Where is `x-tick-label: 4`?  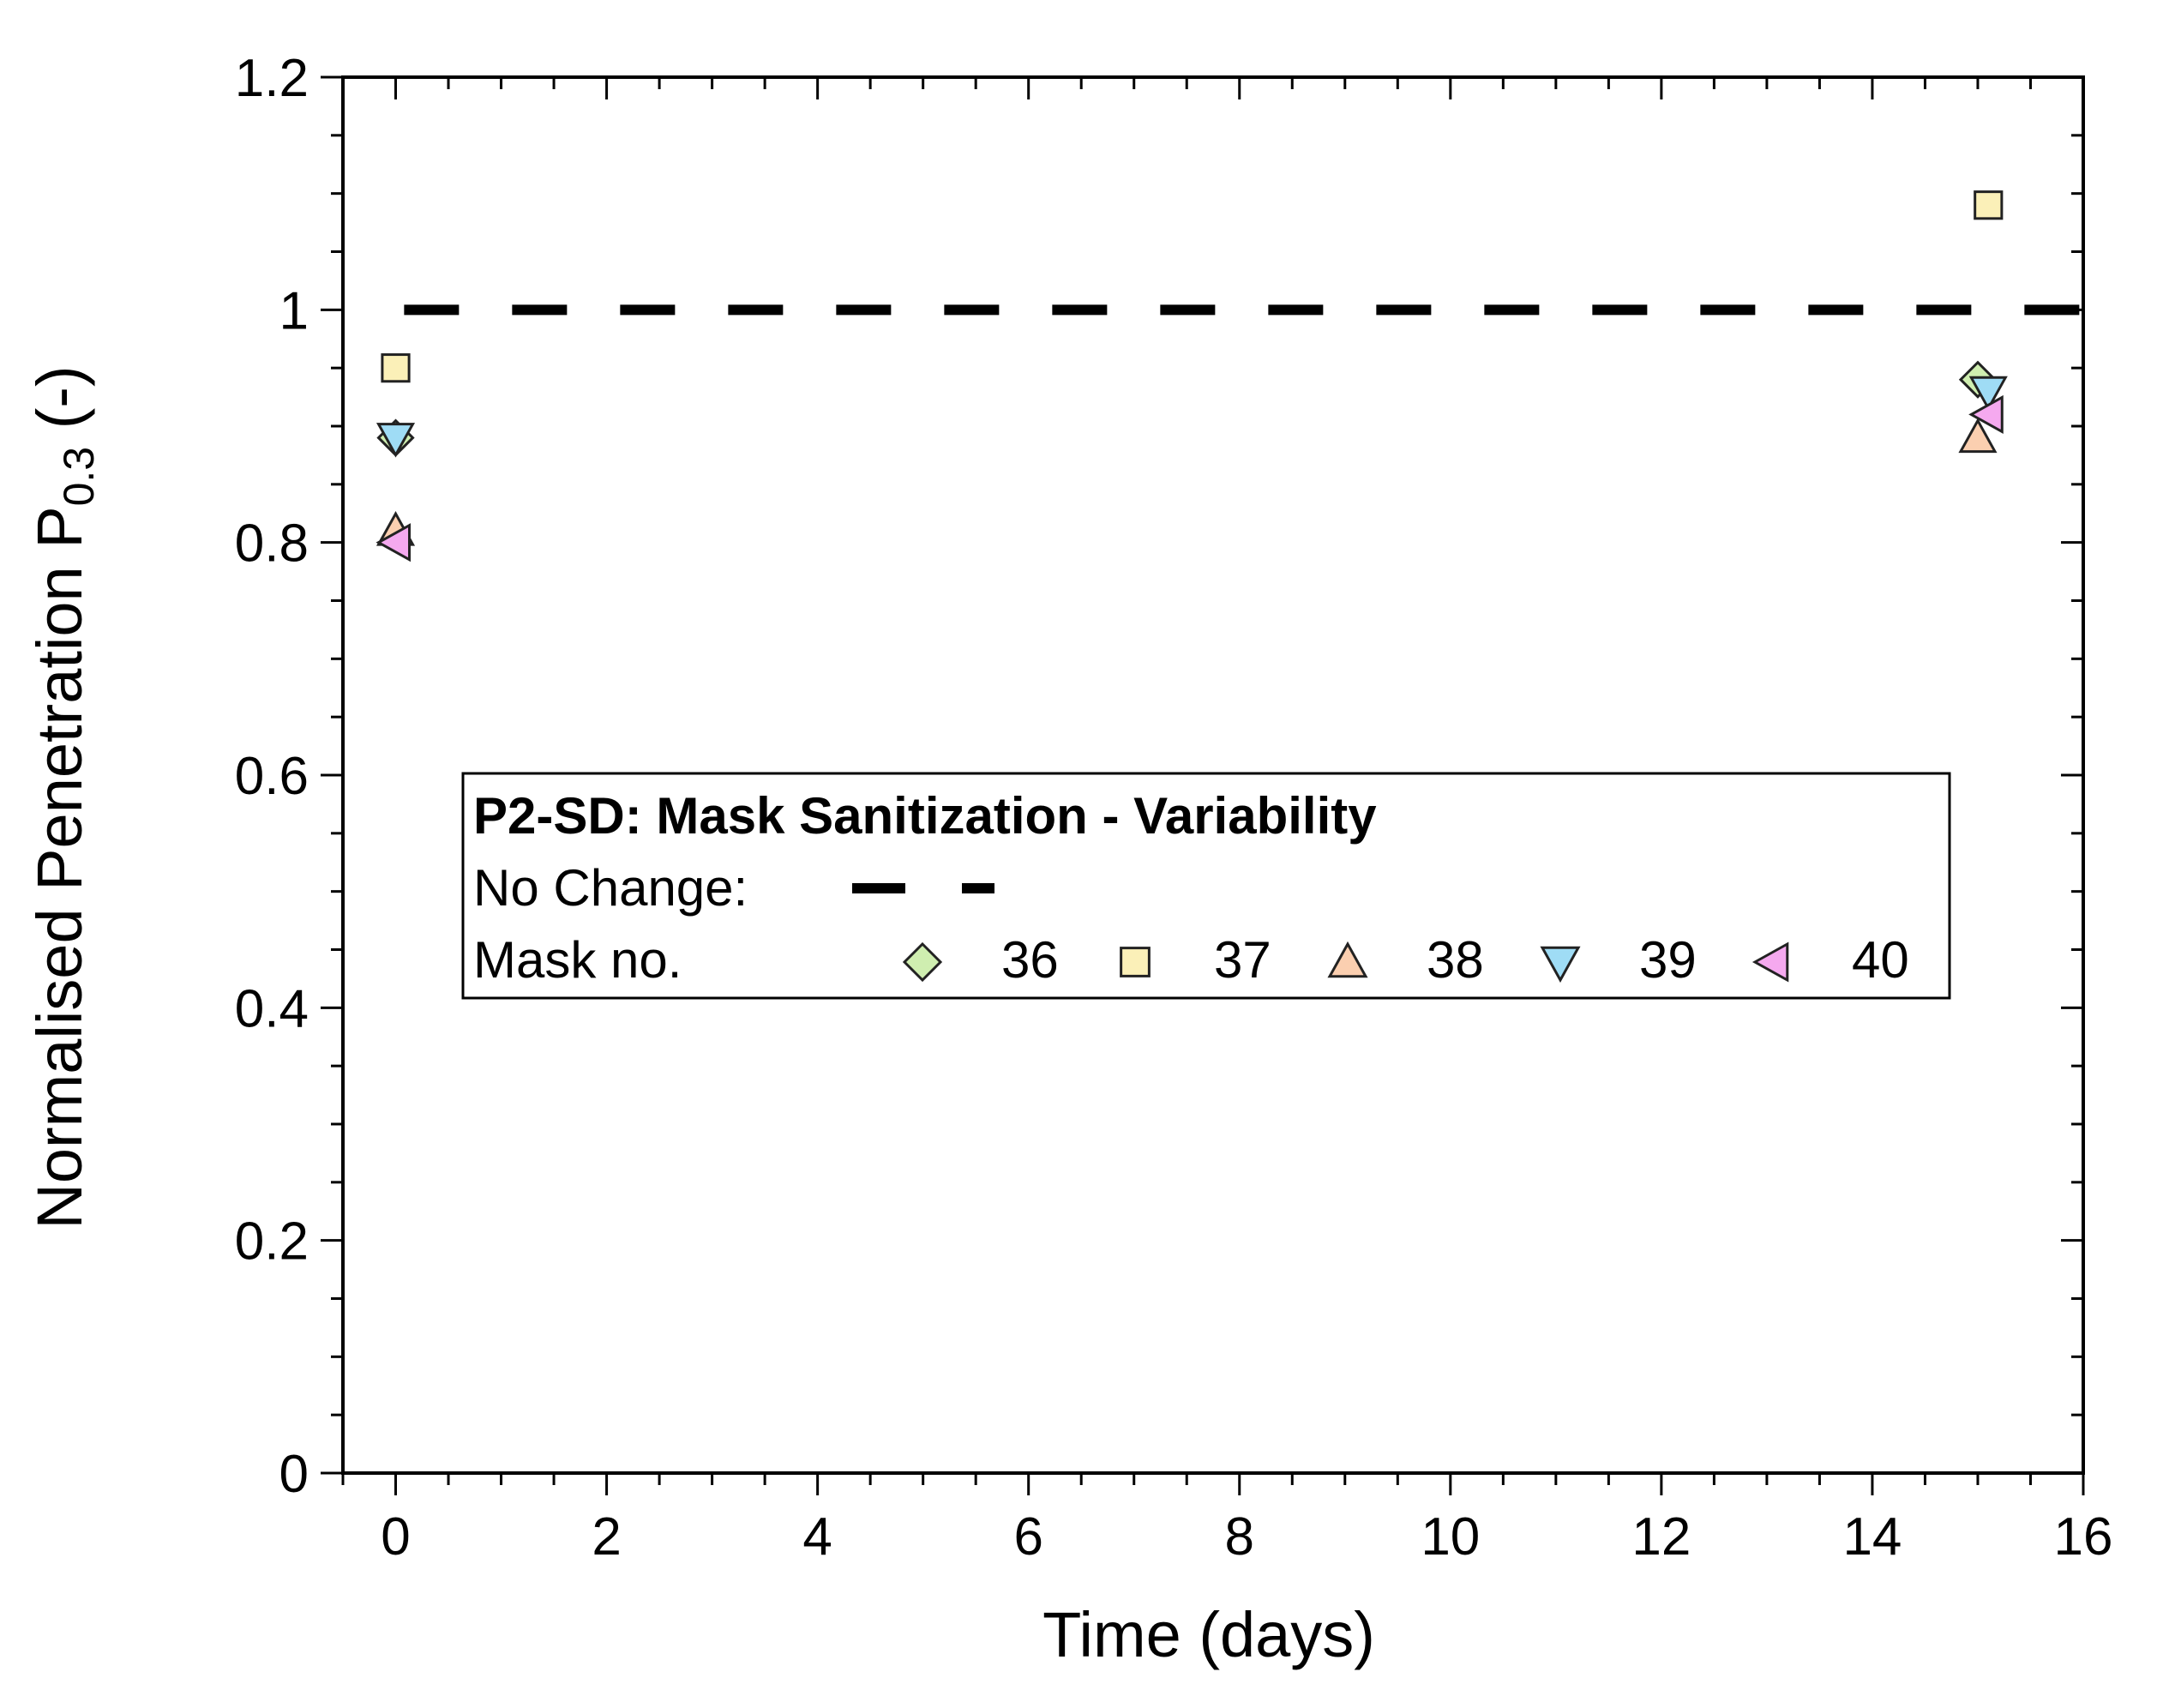 x-tick-label: 4 is located at coordinates (817, 1537).